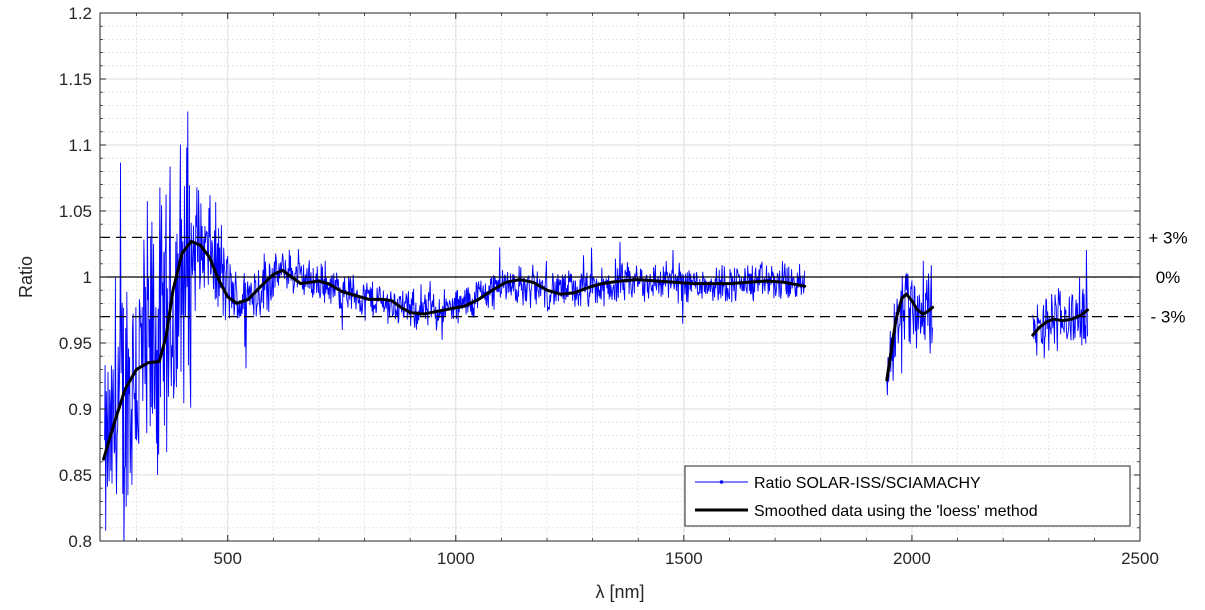 This screenshot has width=1205, height=610. I want to click on reference-line-label: + 3%, so click(1167, 237).